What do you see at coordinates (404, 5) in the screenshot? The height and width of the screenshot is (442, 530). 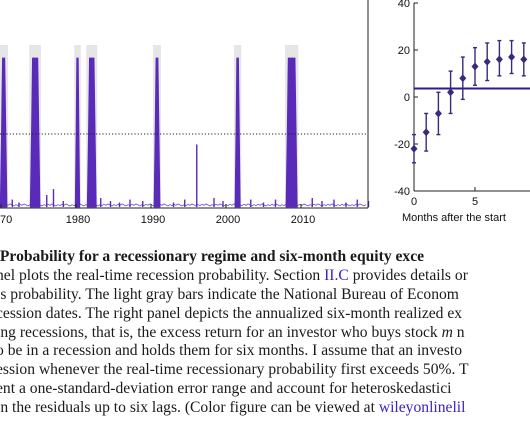 I see `right-y-tick-label: 40` at bounding box center [404, 5].